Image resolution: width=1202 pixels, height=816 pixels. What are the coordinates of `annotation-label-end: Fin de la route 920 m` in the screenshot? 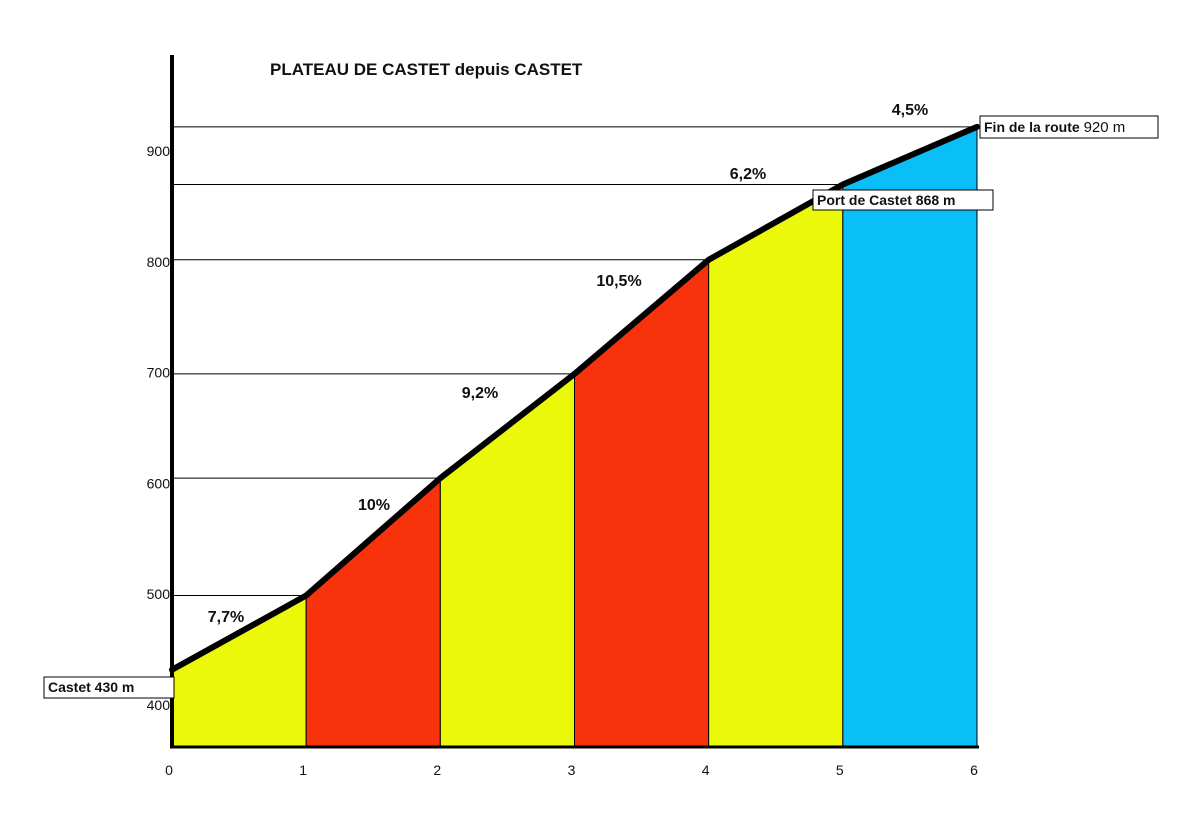 It's located at (1054, 127).